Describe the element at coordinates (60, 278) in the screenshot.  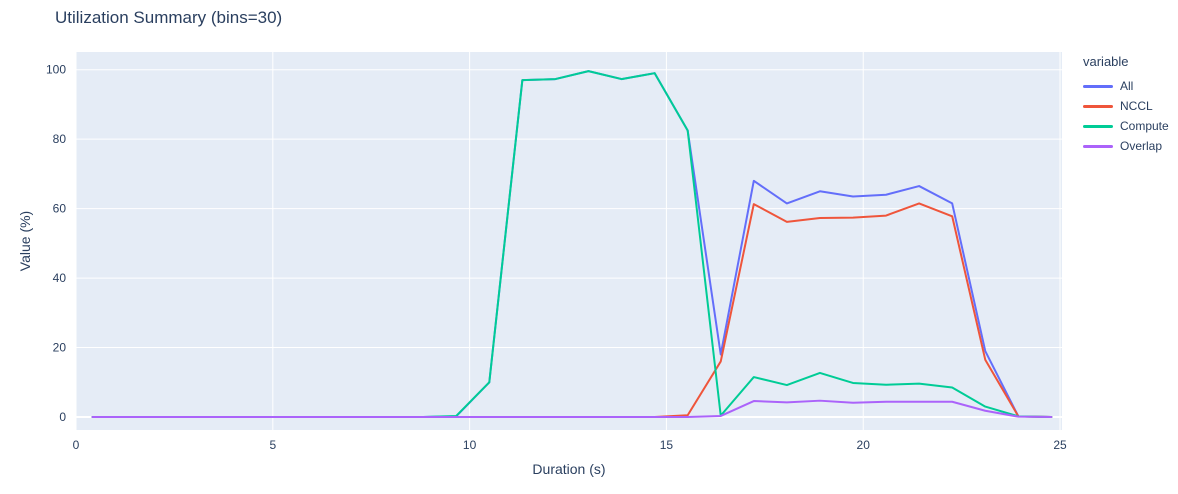
I see `y-tick-label: 40` at that location.